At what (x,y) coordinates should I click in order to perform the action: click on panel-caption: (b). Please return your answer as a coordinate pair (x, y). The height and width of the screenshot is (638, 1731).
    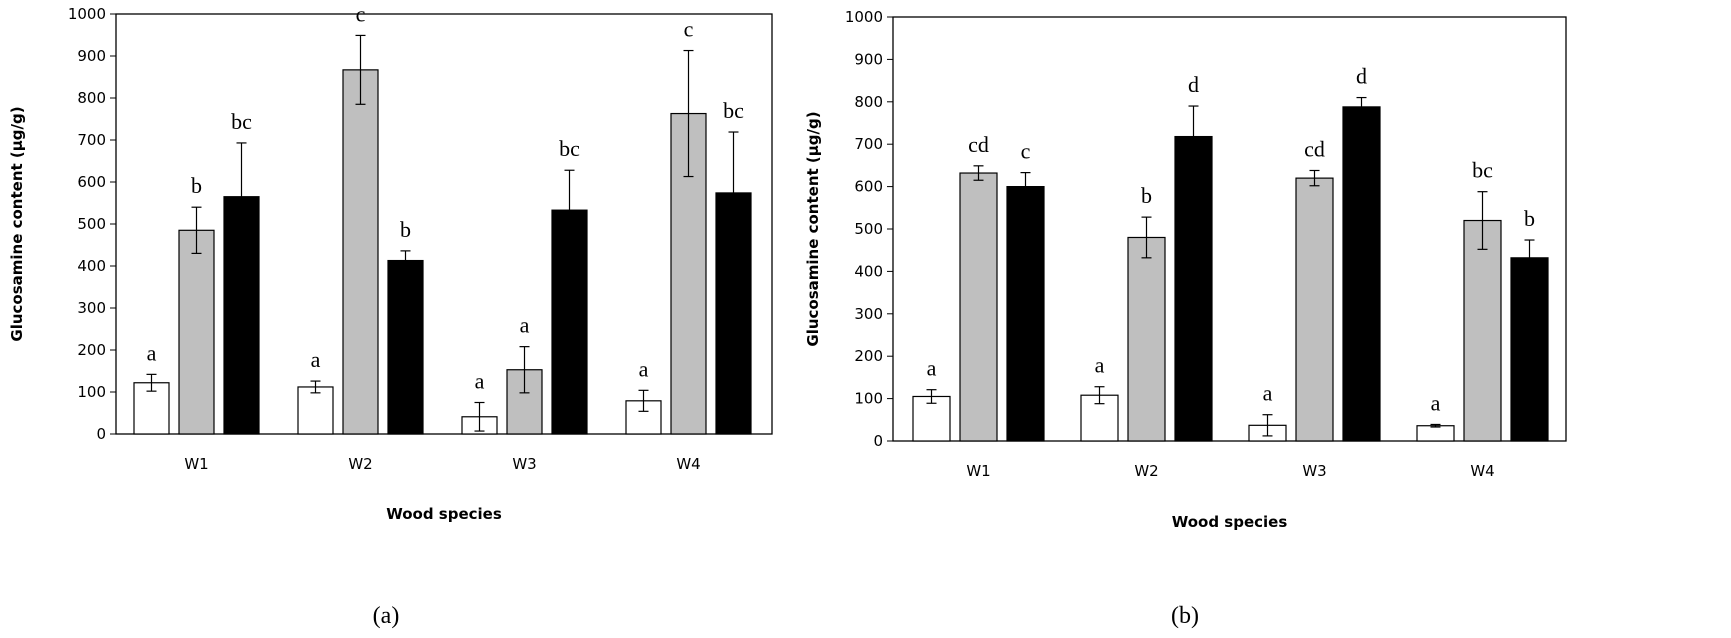
    Looking at the image, I should click on (1185, 616).